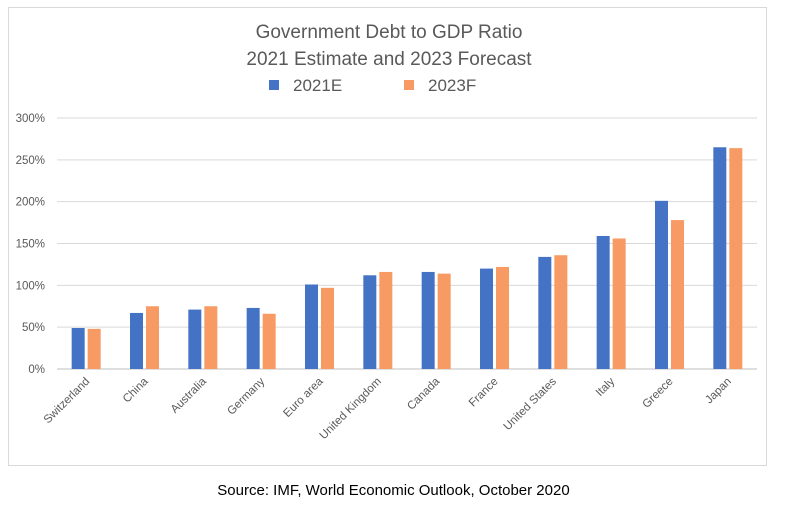 This screenshot has width=787, height=520. I want to click on legend-label-2023f: 2023F, so click(452, 85).